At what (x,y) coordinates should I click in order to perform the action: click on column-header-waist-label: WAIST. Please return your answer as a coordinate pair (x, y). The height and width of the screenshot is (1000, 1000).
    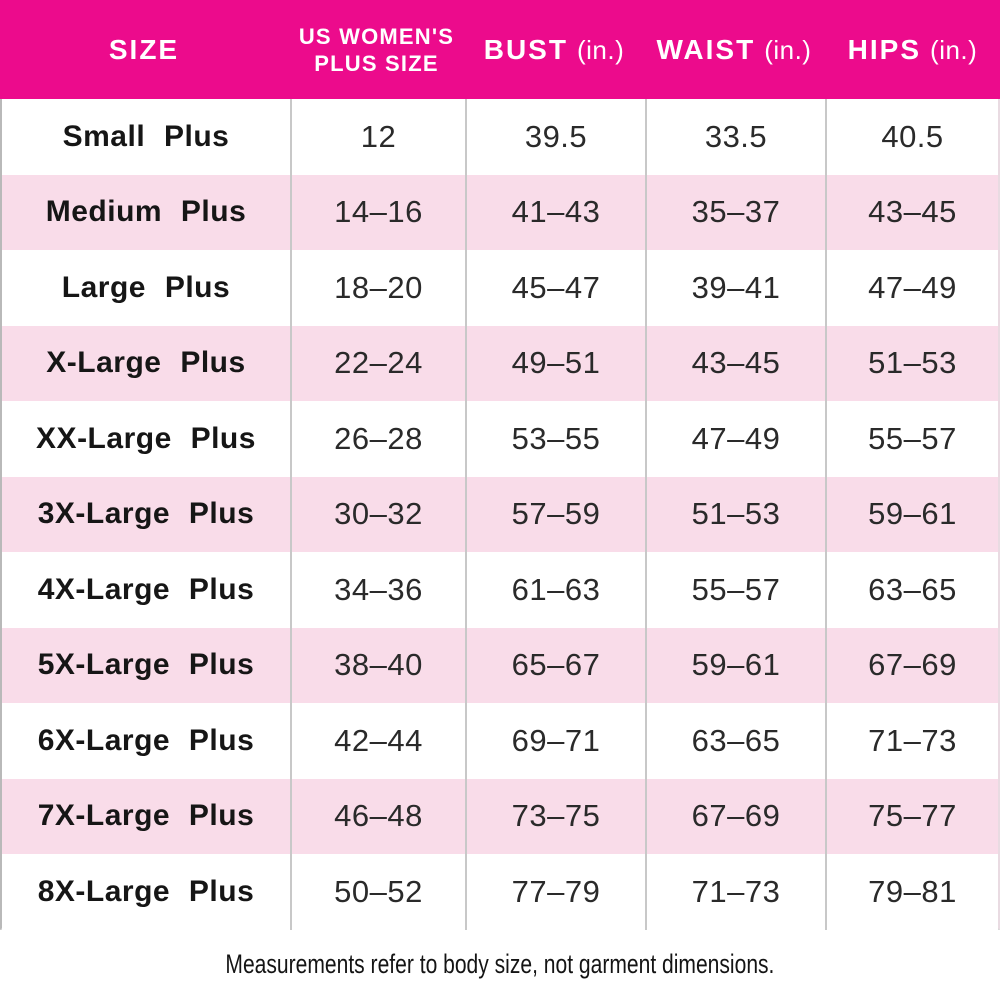
    Looking at the image, I should click on (706, 49).